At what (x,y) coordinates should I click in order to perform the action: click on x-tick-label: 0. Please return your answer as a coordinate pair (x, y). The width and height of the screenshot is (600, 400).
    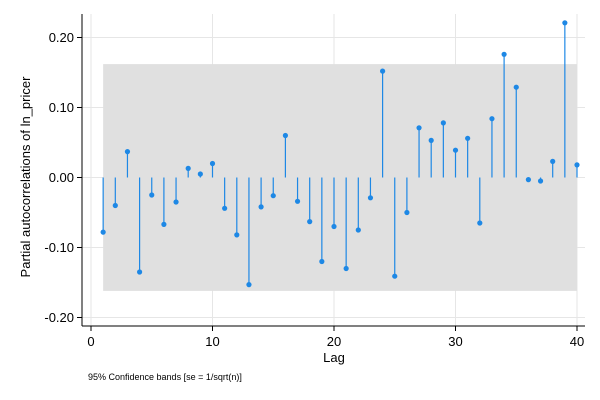
    Looking at the image, I should click on (90, 341).